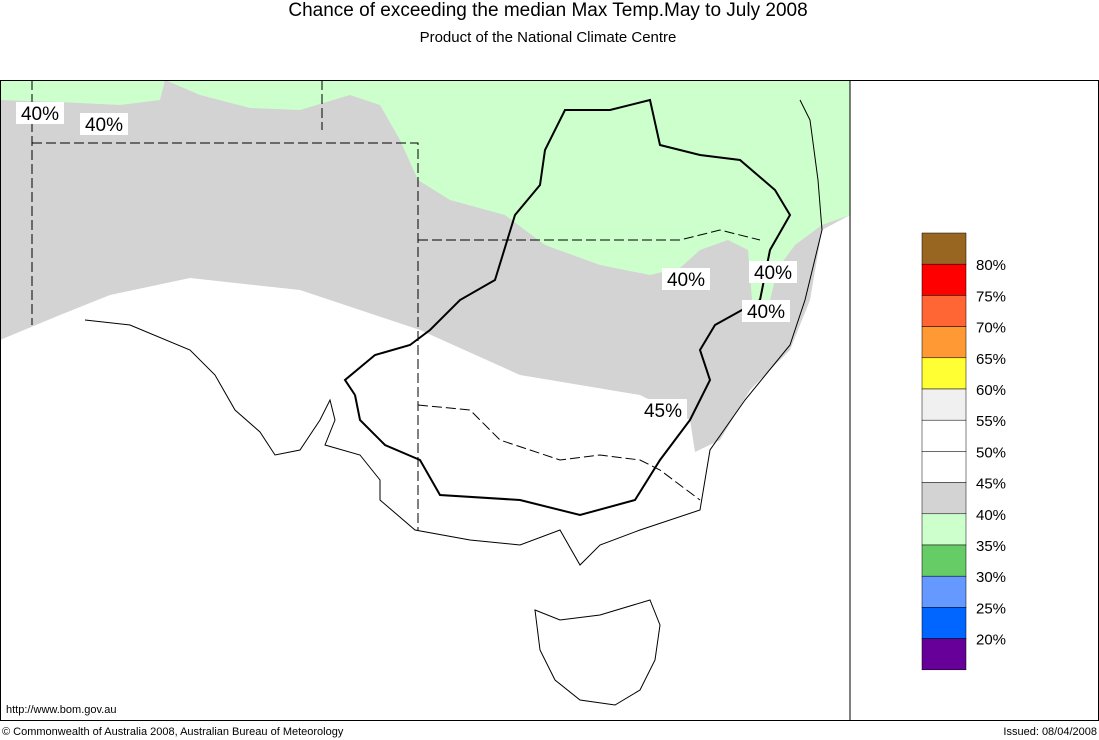 This screenshot has width=1099, height=740. I want to click on legend: 80% 75% 70% 65% 60% 55% 50% 45% 40% 35% 30% 25% 20%, so click(963, 451).